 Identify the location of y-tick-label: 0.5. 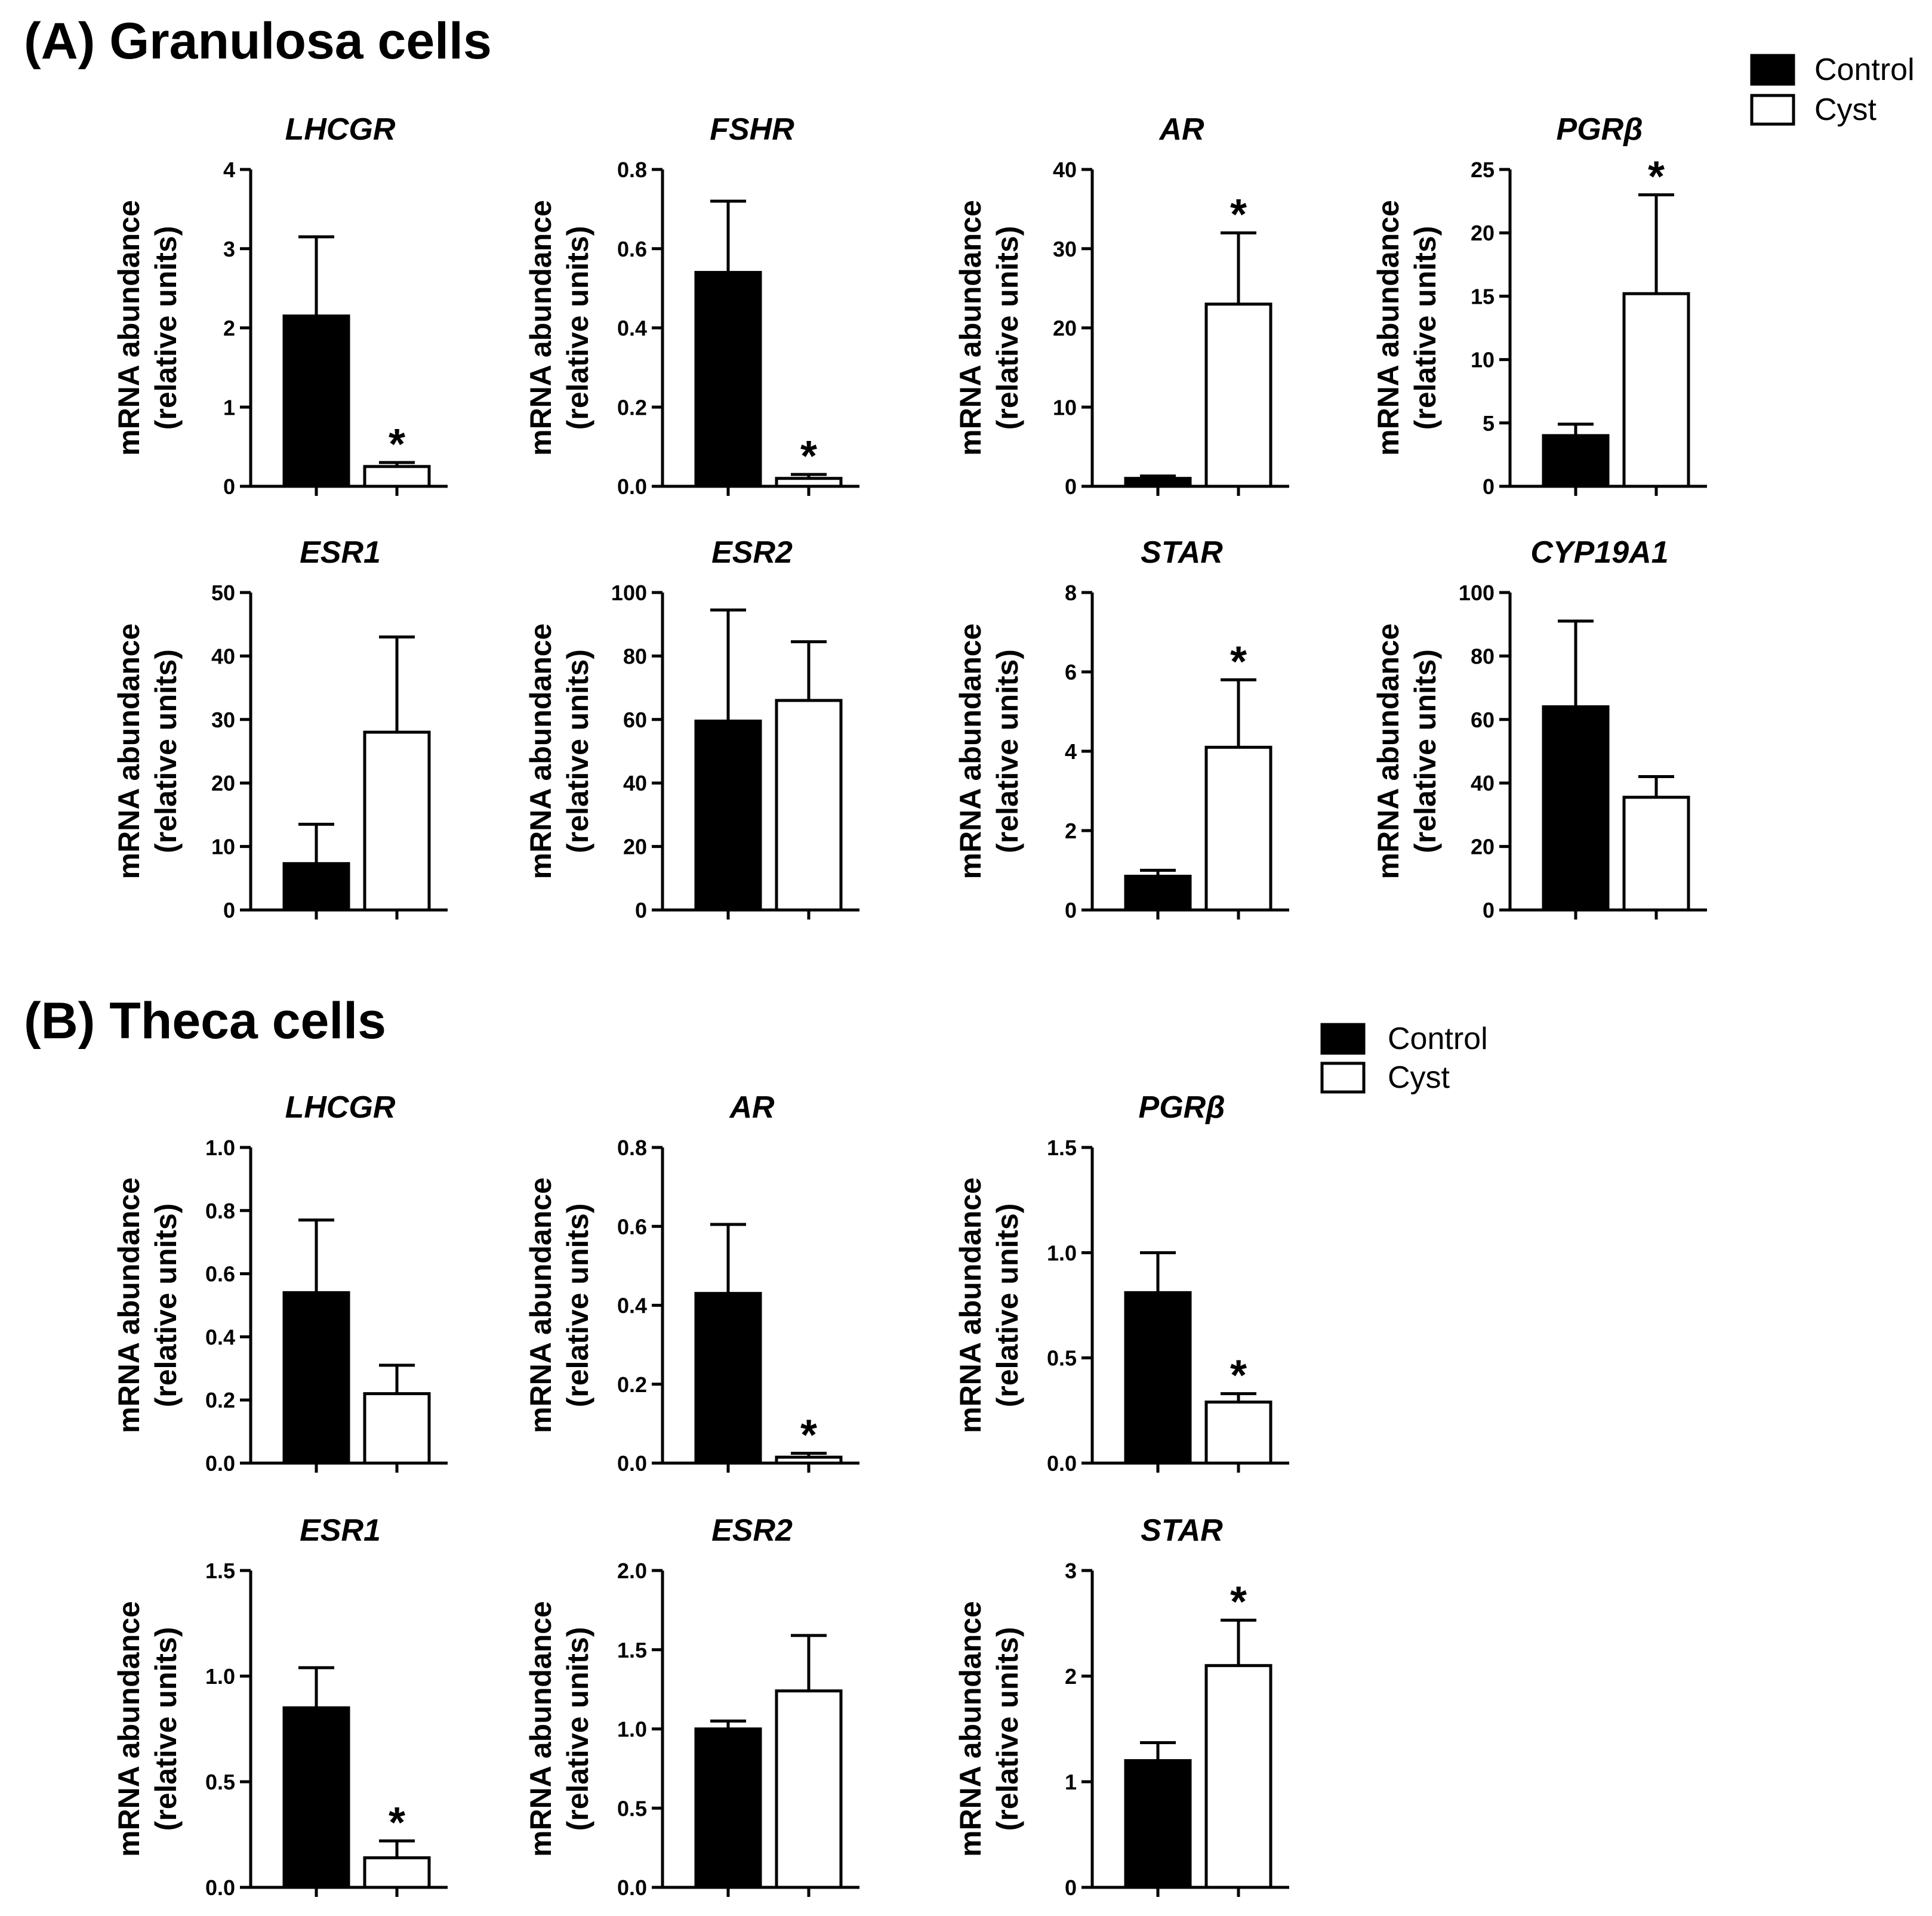
(220, 1782).